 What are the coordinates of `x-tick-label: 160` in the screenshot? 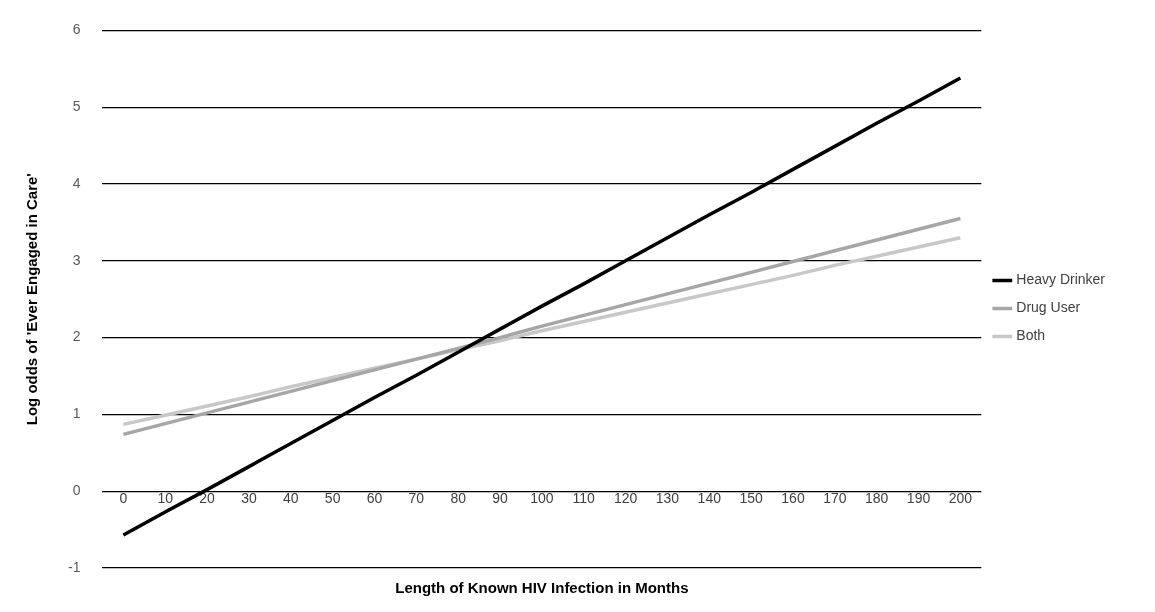 It's located at (793, 498).